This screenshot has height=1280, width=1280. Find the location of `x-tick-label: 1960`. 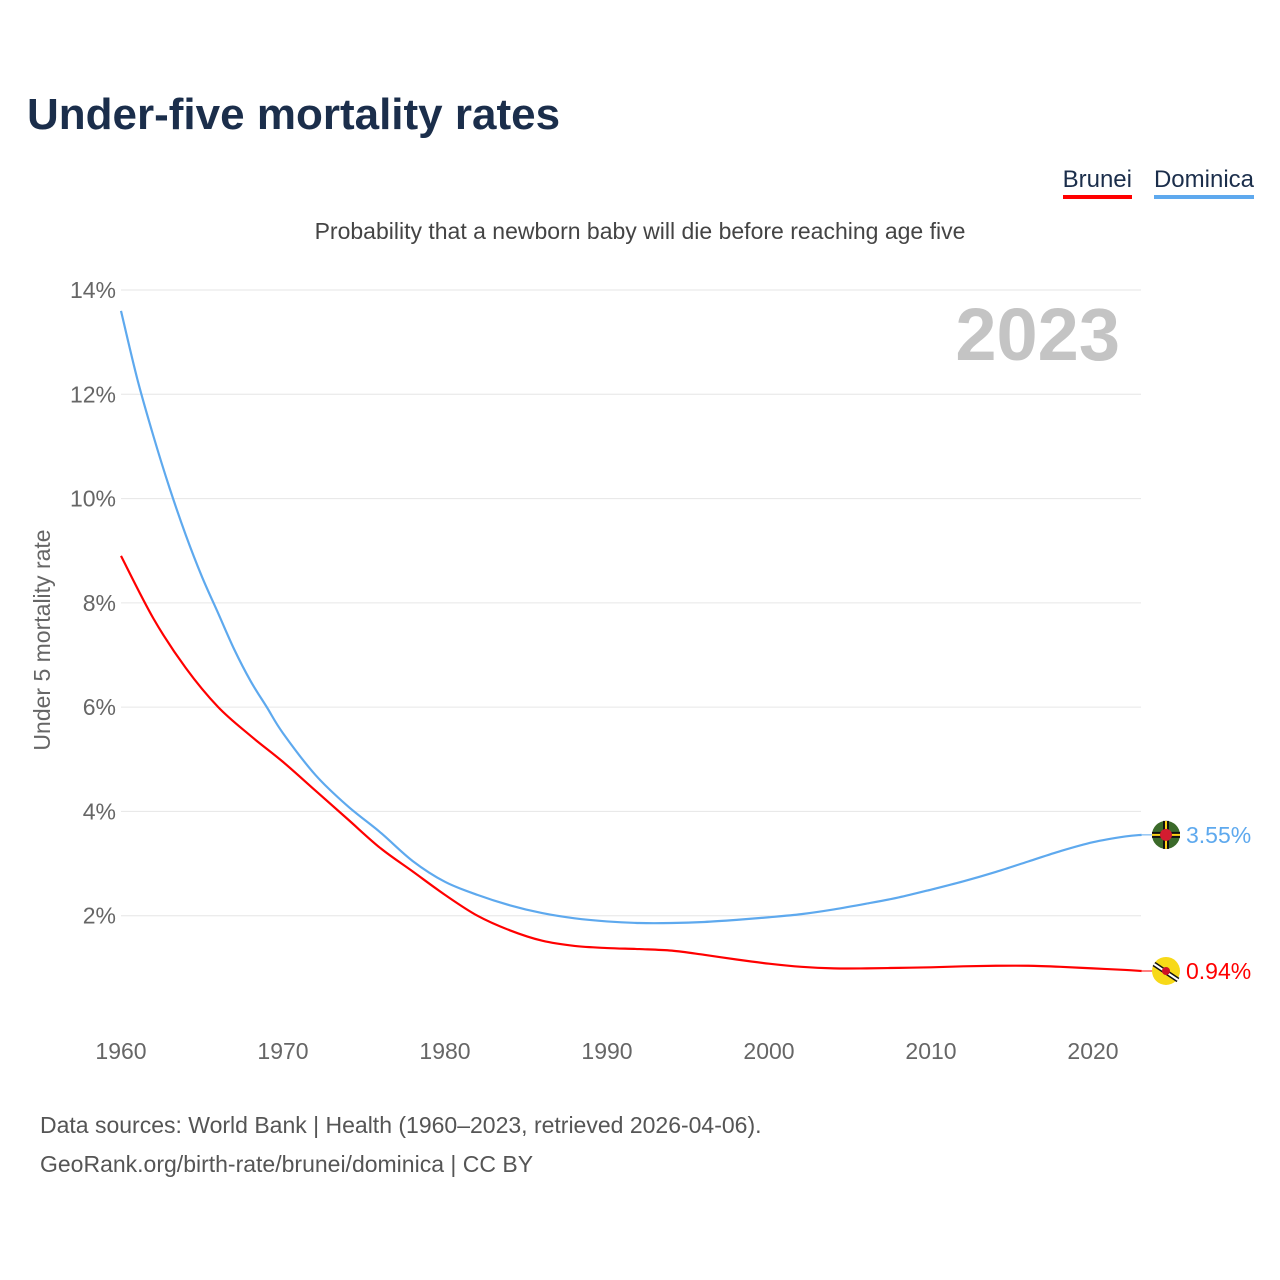

x-tick-label: 1960 is located at coordinates (120, 1051).